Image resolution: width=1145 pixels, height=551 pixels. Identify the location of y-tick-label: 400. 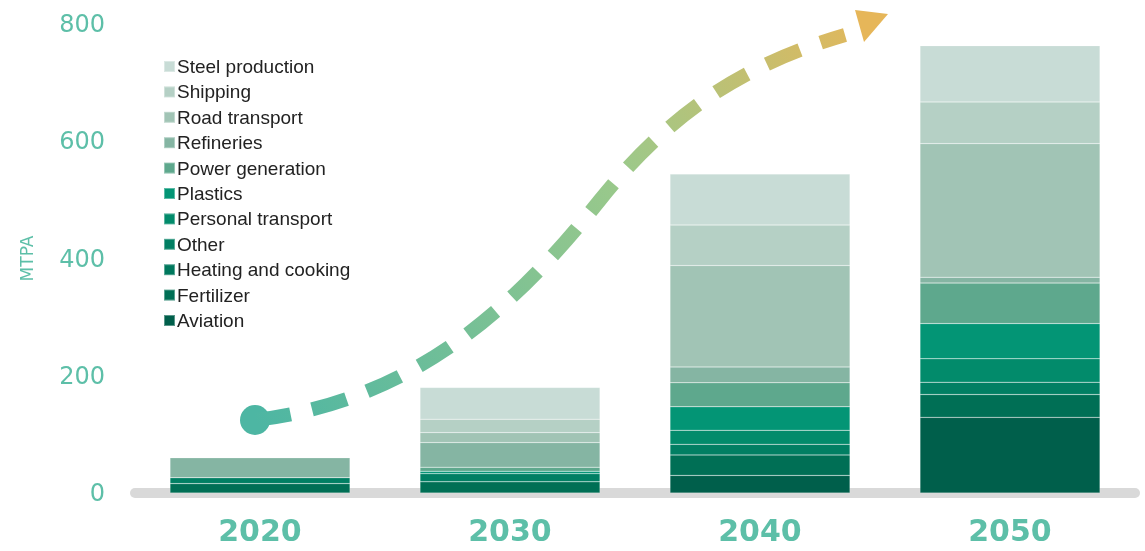
(82, 258).